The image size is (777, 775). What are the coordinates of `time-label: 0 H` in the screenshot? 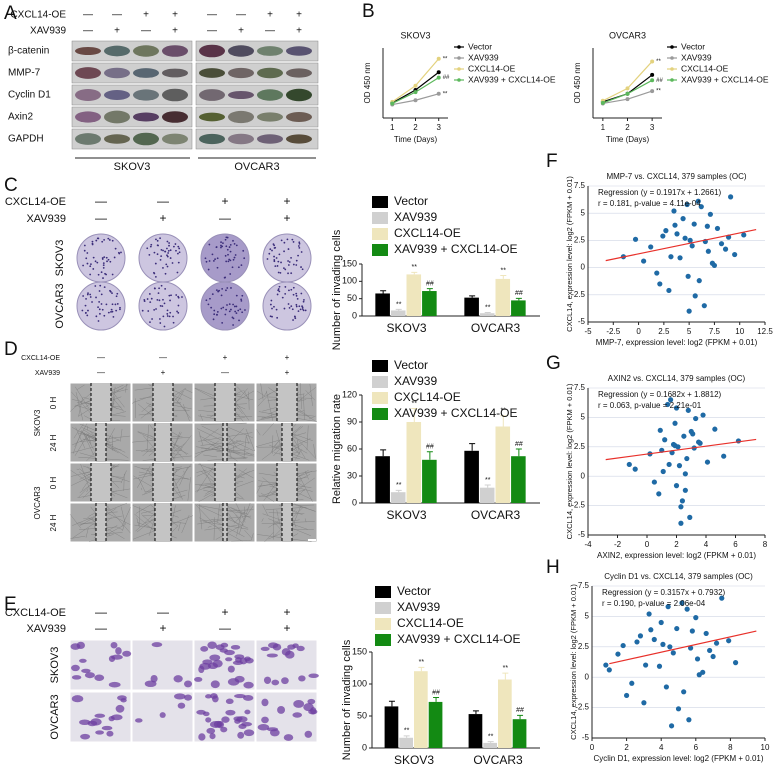 It's located at (53, 403).